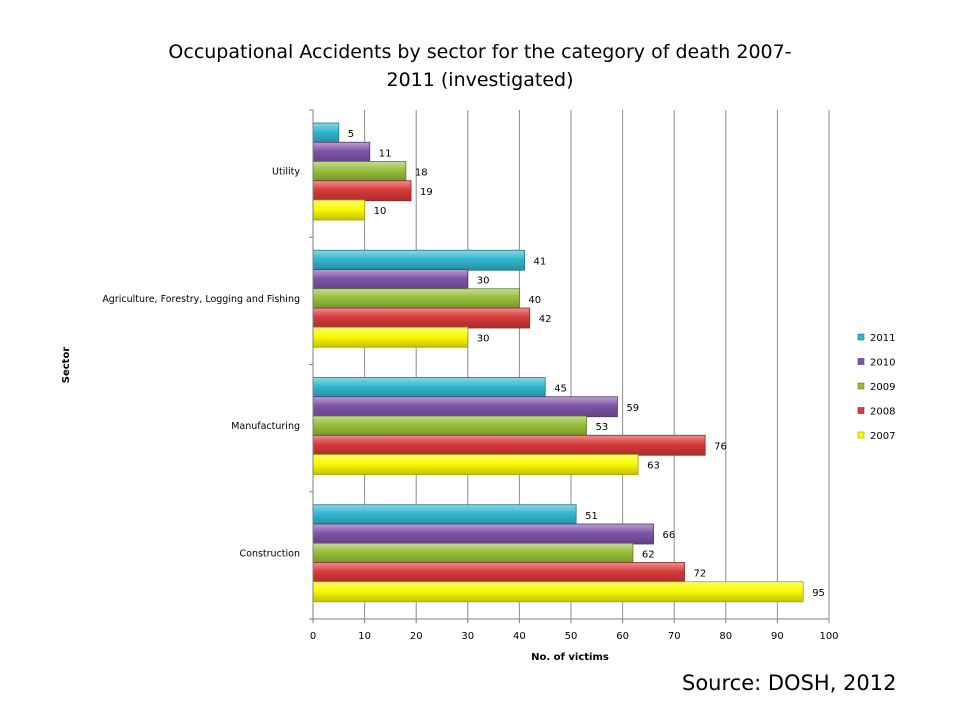  What do you see at coordinates (351, 134) in the screenshot?
I see `data-label: 5` at bounding box center [351, 134].